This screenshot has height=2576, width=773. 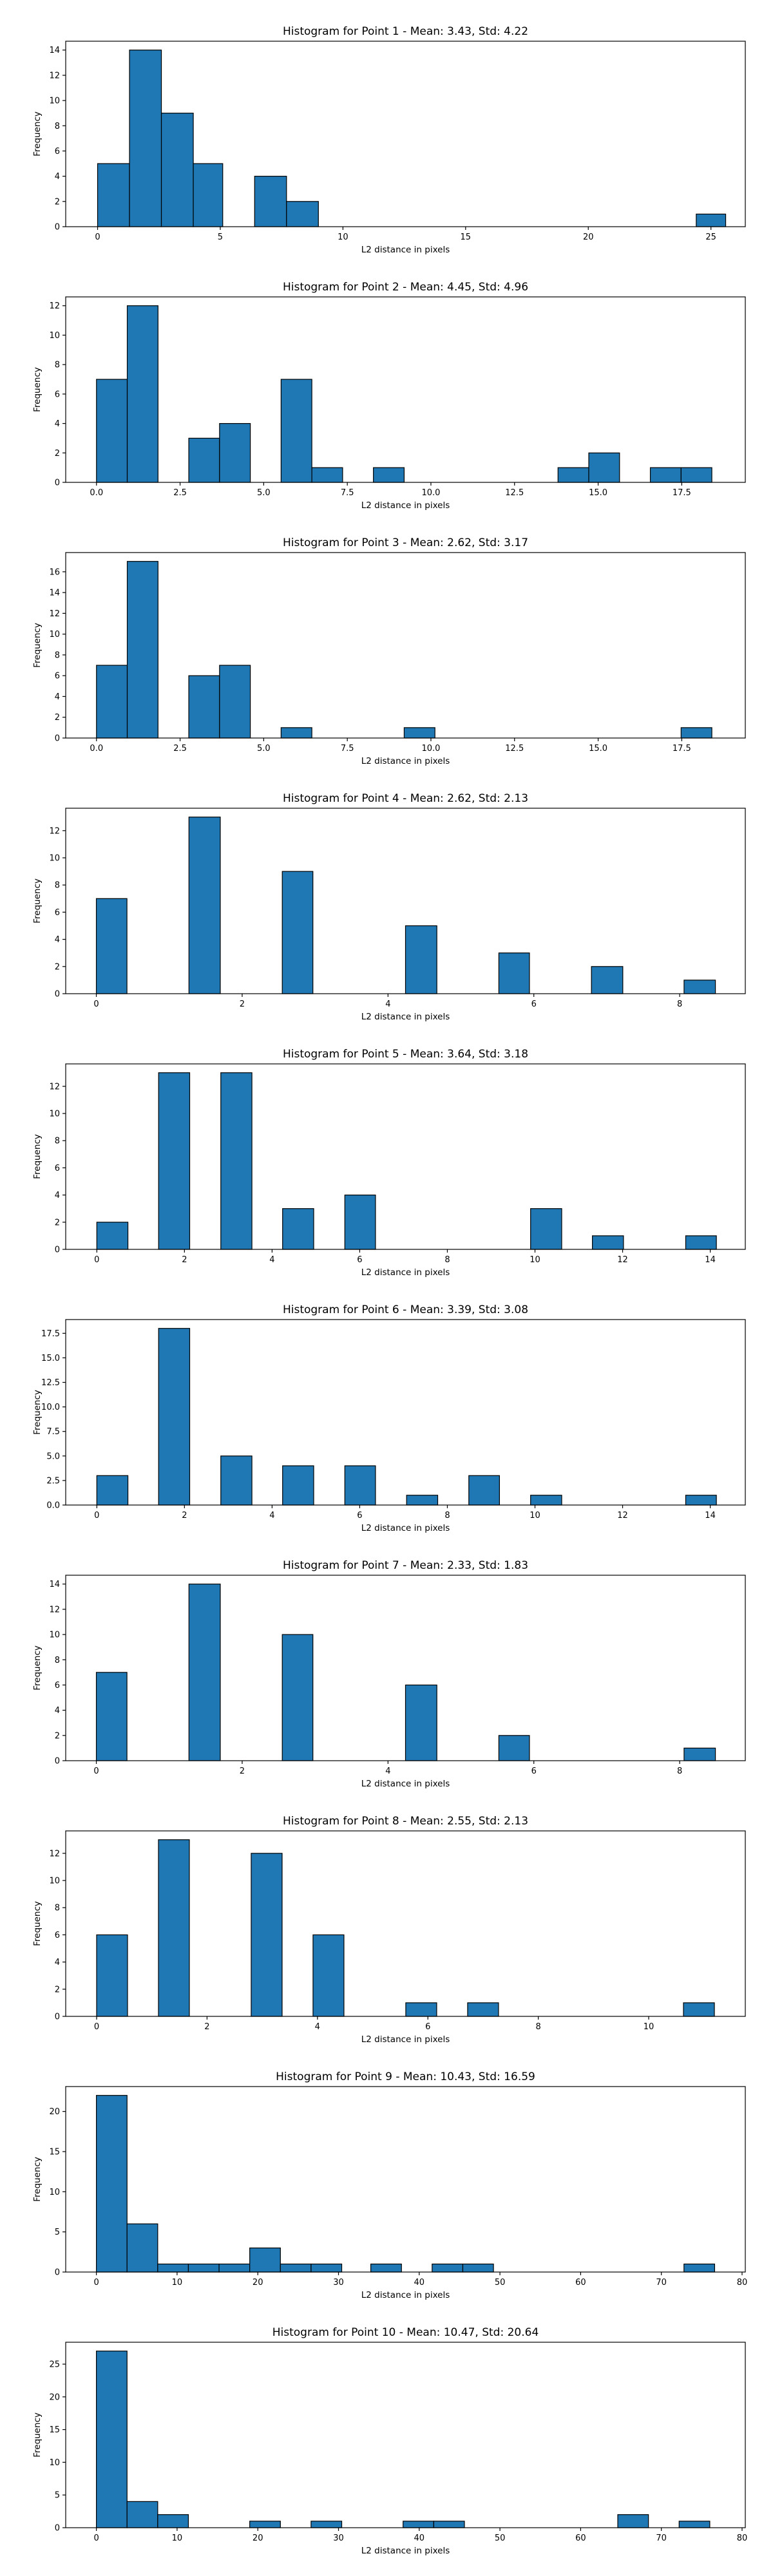 I want to click on y-tick-label: 20, so click(x=54, y=2112).